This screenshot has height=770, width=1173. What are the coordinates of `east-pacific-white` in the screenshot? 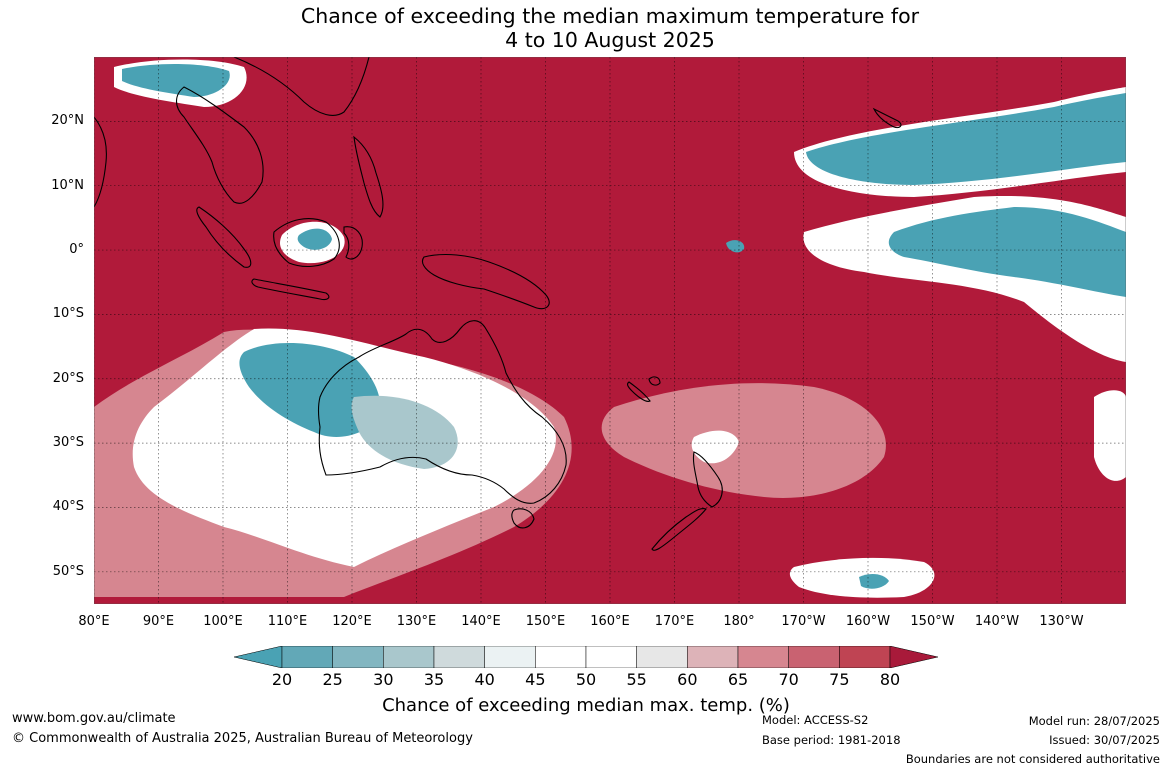 It's located at (1110, 435).